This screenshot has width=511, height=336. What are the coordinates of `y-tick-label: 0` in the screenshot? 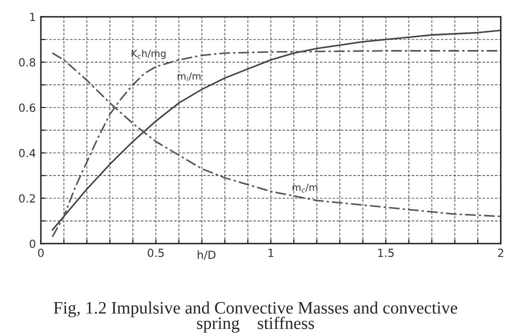 It's located at (33, 244).